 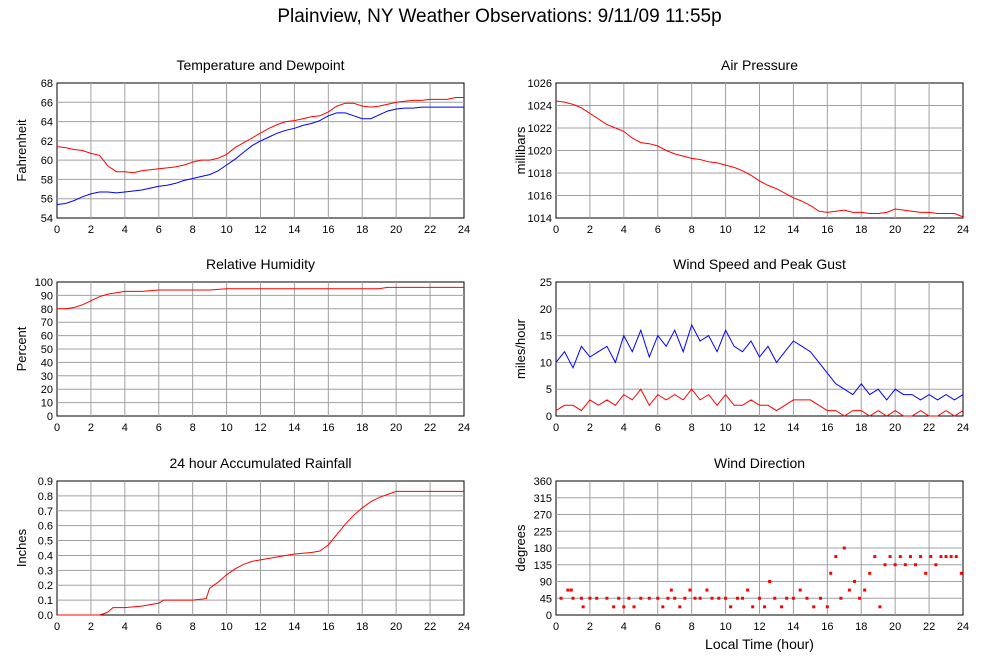 What do you see at coordinates (590, 627) in the screenshot?
I see `wind-direction-x-tick-label: 2` at bounding box center [590, 627].